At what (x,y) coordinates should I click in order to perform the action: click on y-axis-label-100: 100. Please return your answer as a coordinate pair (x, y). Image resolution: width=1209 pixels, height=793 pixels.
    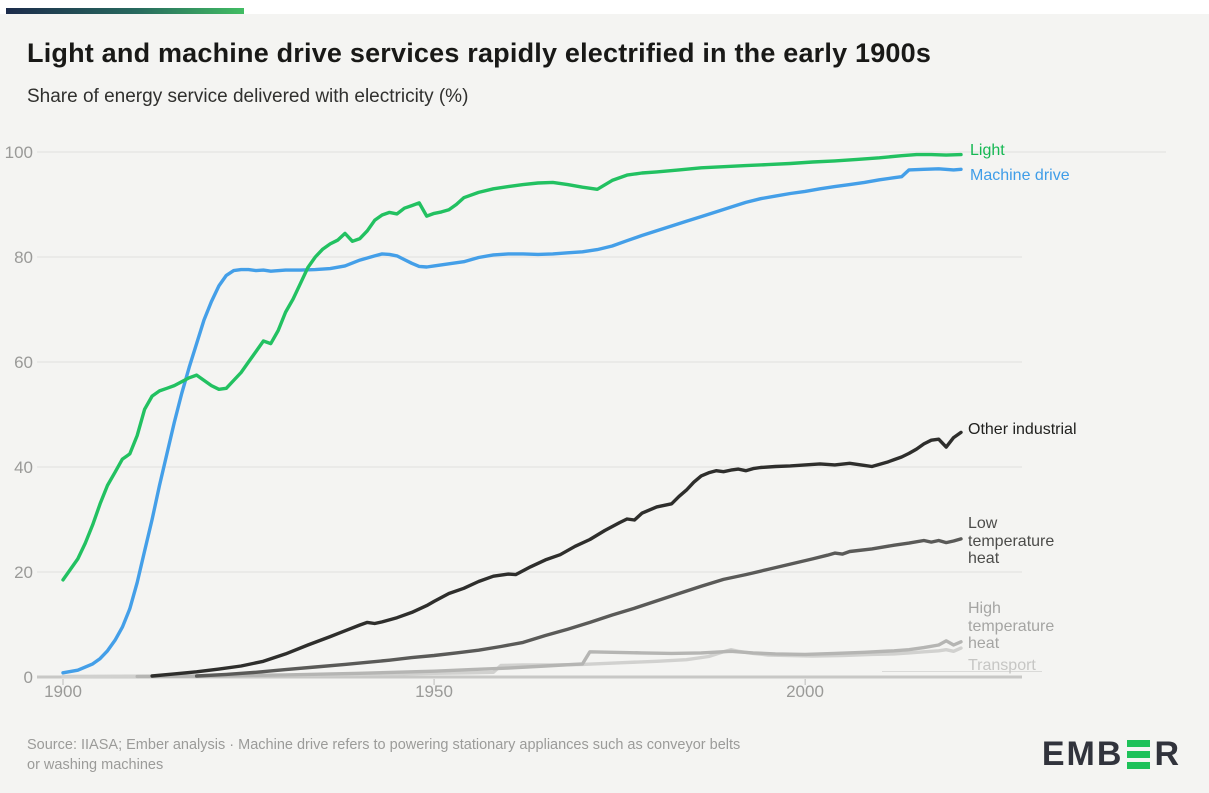
    Looking at the image, I should click on (19, 152).